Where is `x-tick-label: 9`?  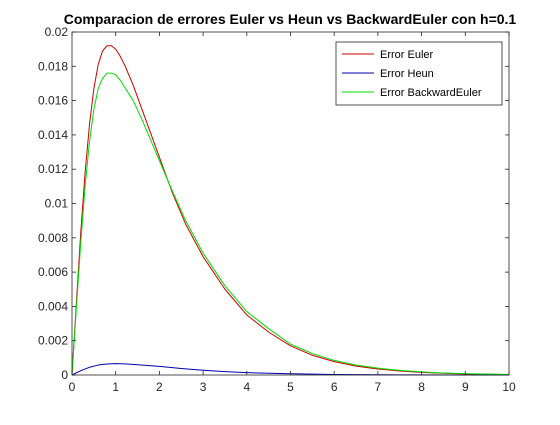 x-tick-label: 9 is located at coordinates (465, 387).